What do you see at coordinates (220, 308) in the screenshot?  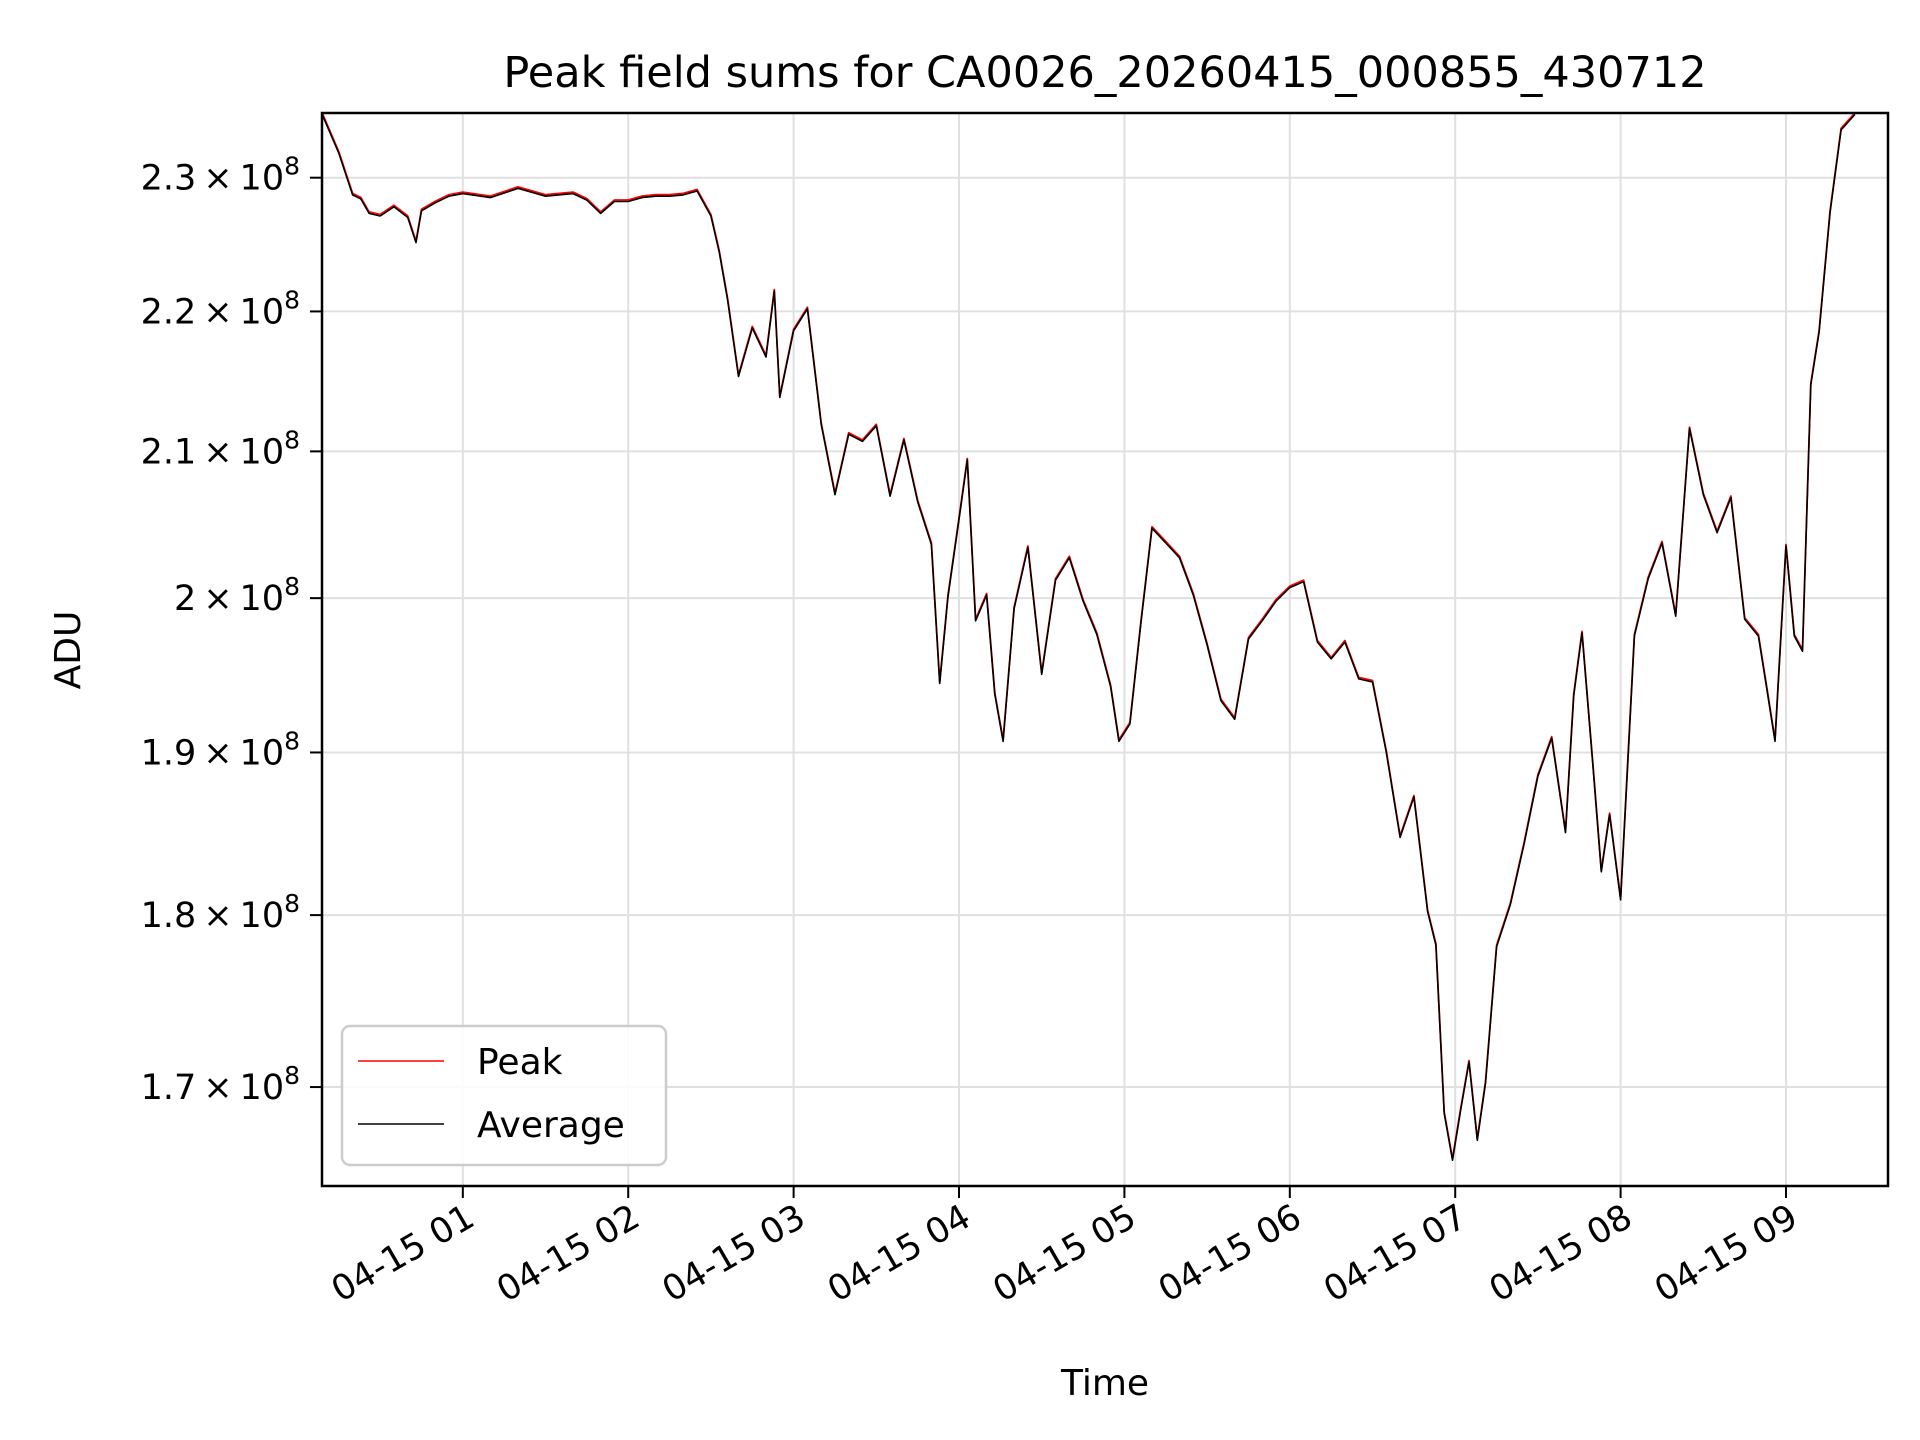 I see `y-tick-label: 2.2 × 108` at bounding box center [220, 308].